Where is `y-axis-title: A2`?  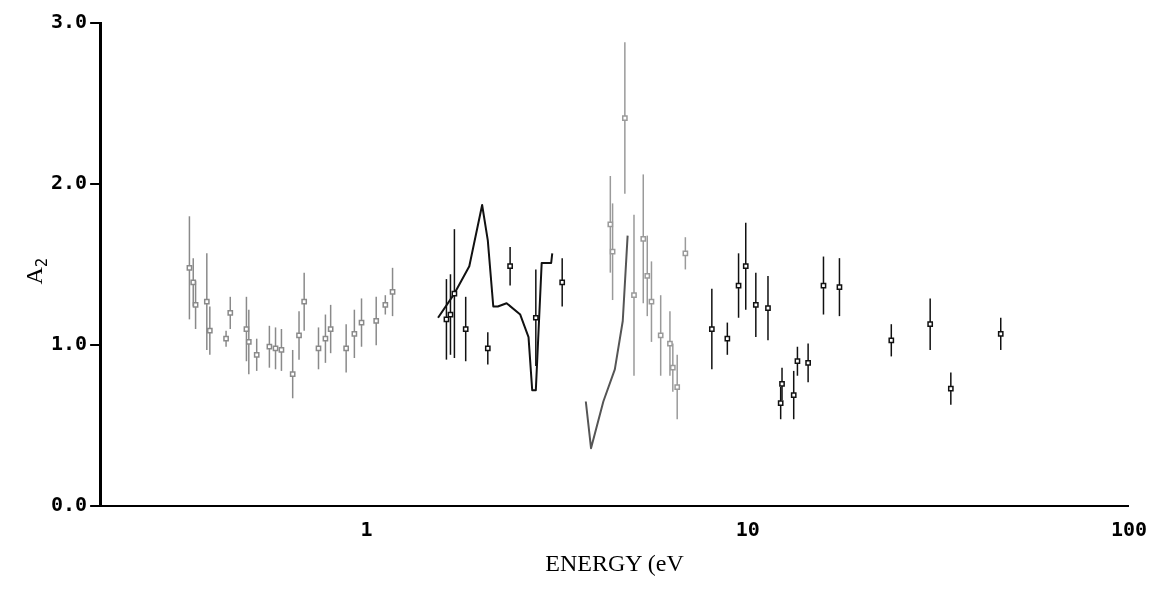
y-axis-title: A2 is located at coordinates (36, 271).